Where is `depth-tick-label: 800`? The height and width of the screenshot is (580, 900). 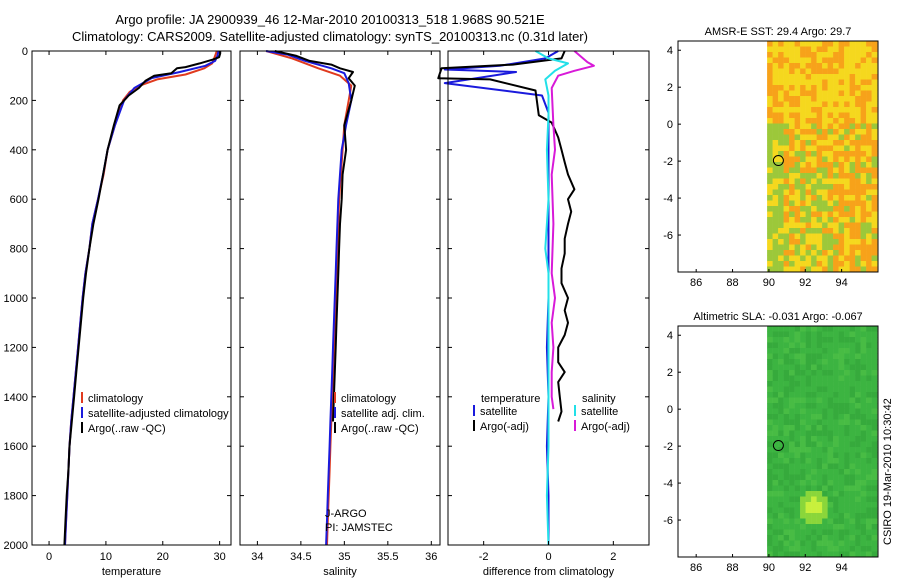 depth-tick-label: 800 is located at coordinates (19, 250).